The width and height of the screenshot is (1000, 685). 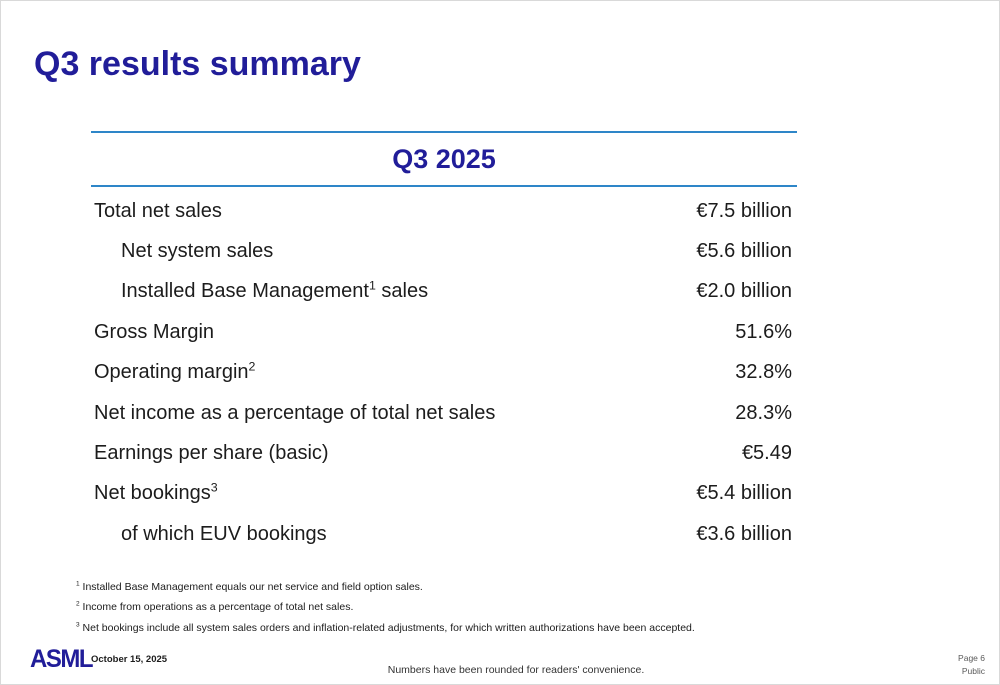 I want to click on footer-date: October 15, 2025, so click(x=129, y=659).